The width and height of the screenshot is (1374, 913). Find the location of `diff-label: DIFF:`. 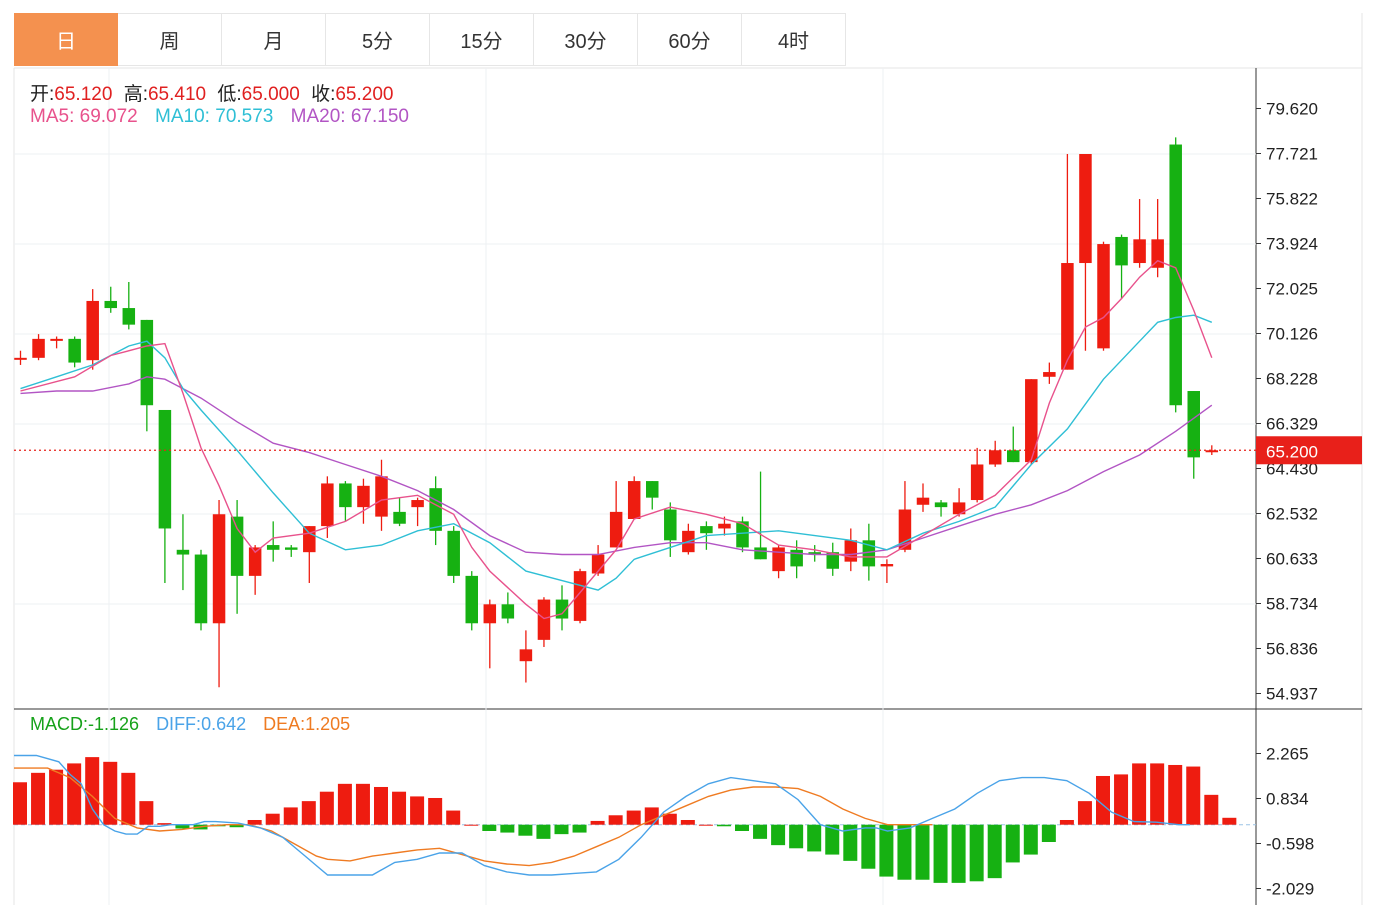

diff-label: DIFF: is located at coordinates (179, 724).